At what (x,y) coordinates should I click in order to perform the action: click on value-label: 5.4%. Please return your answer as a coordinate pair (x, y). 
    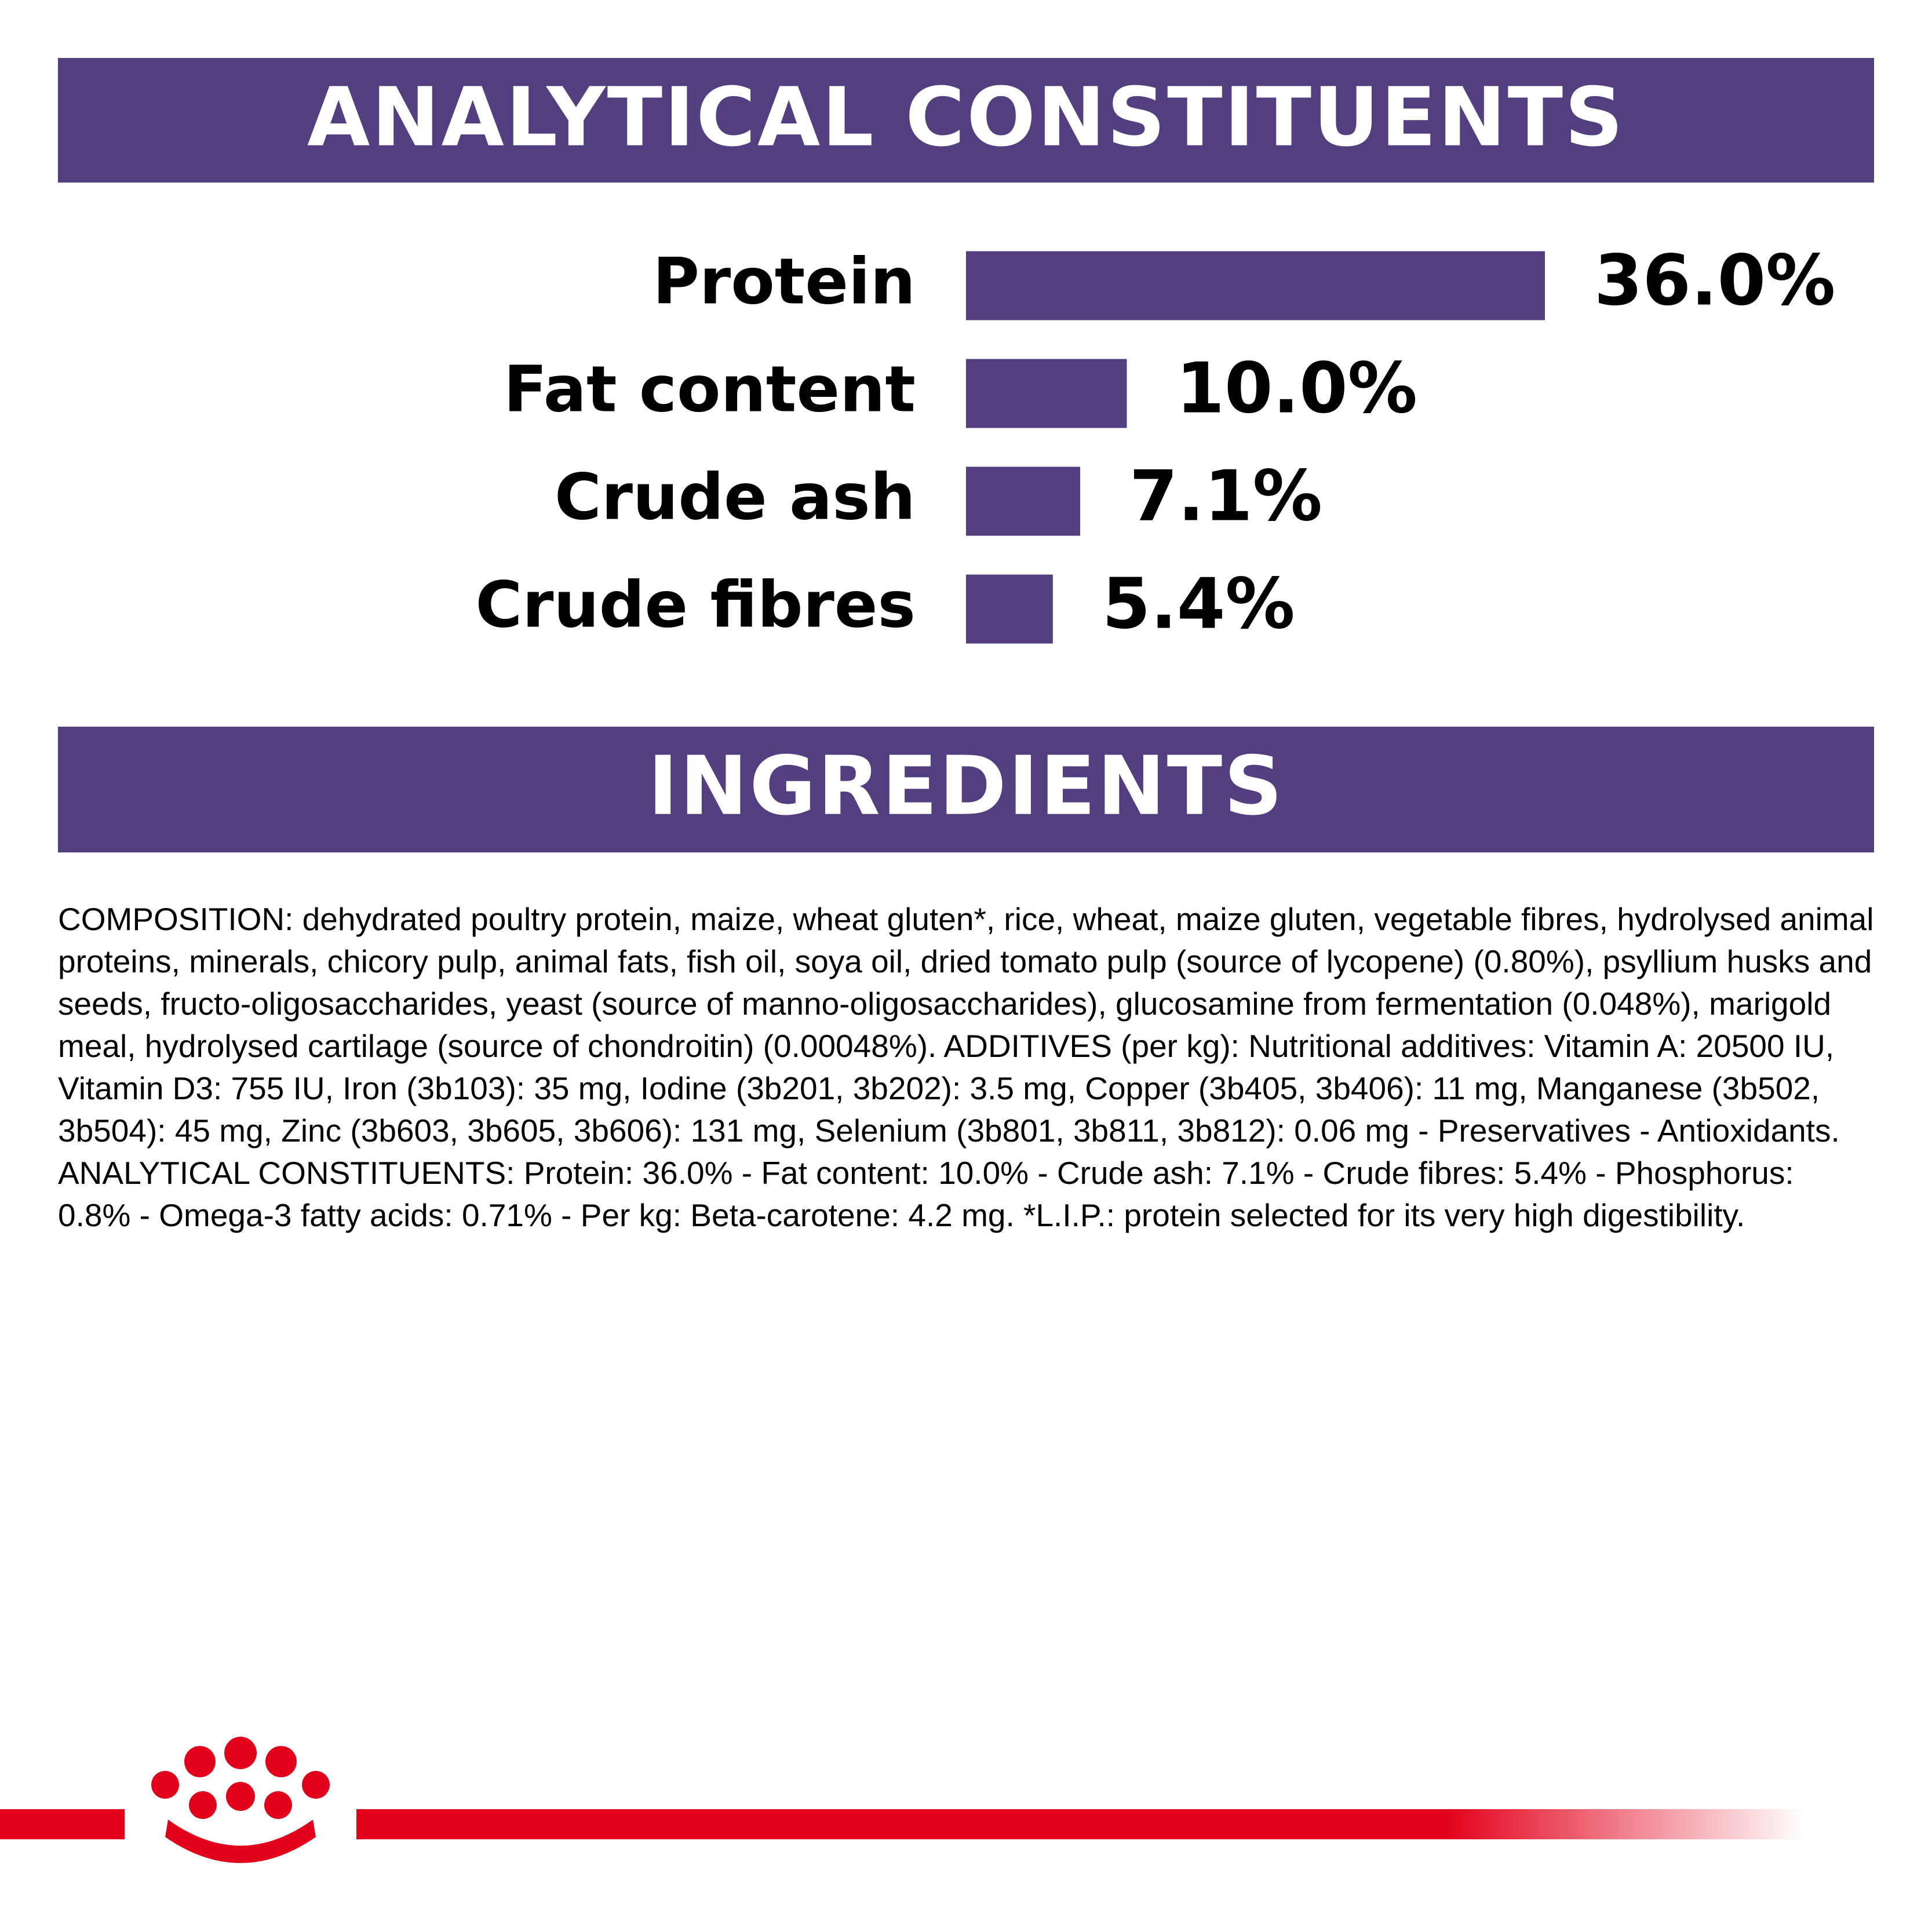
    Looking at the image, I should click on (1198, 605).